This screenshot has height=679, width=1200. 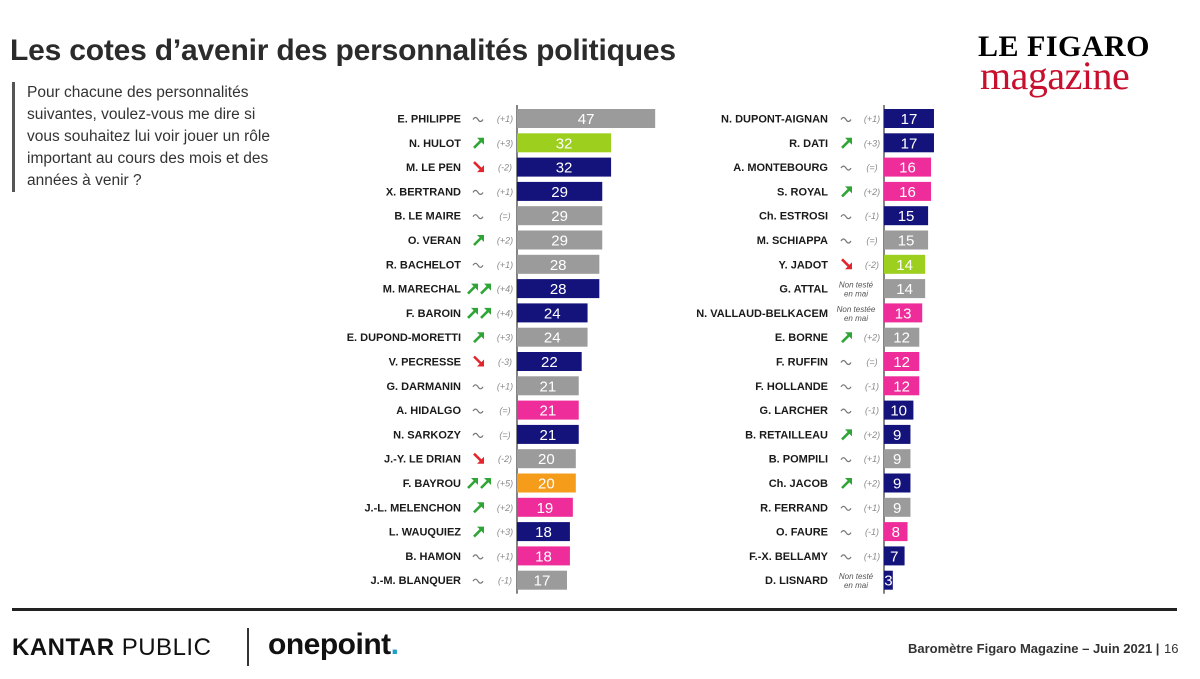 I want to click on bar-row: 12 F. HOLLANDE (-1), so click(x=837, y=386).